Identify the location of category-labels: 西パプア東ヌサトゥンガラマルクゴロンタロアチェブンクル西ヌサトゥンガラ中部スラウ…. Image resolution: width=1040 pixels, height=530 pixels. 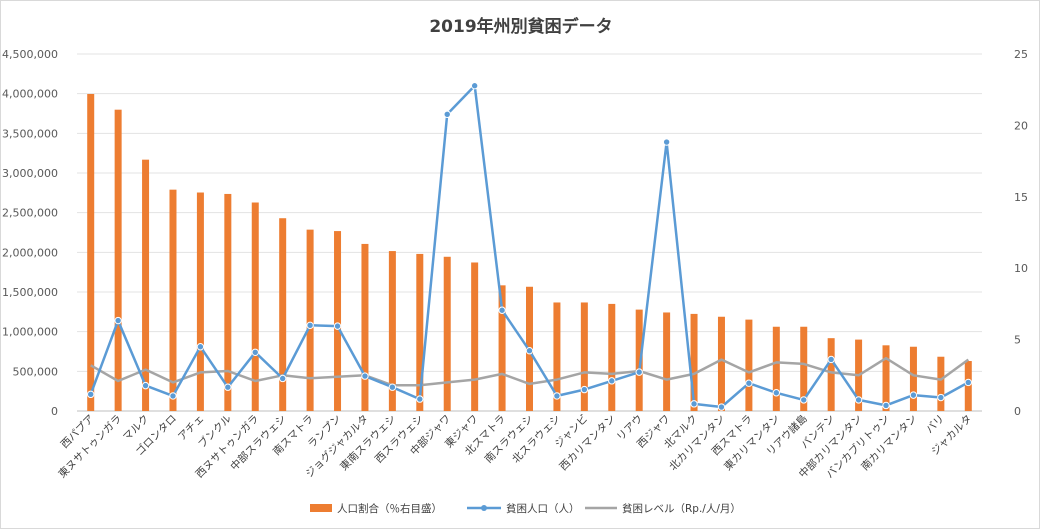
(515, 446).